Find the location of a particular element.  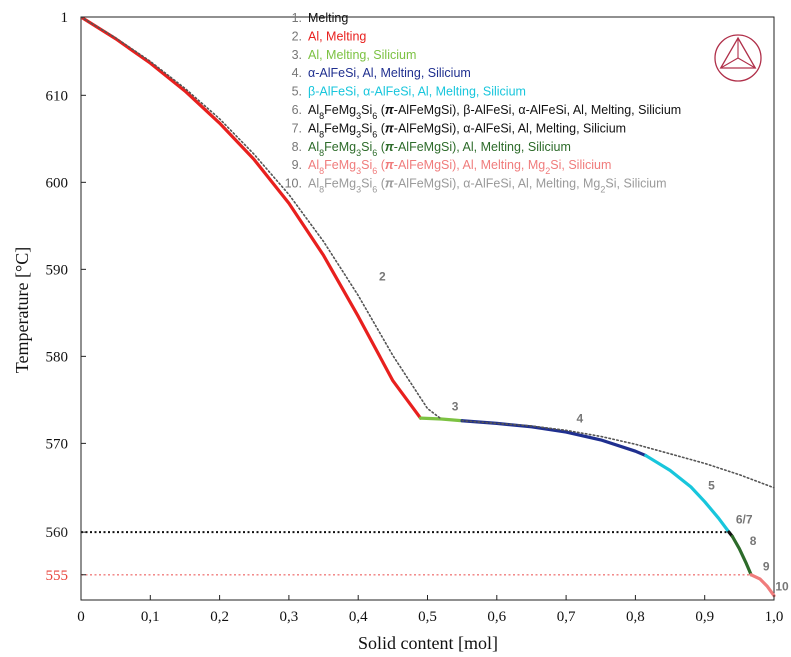

segment-label: 8 is located at coordinates (753, 541).